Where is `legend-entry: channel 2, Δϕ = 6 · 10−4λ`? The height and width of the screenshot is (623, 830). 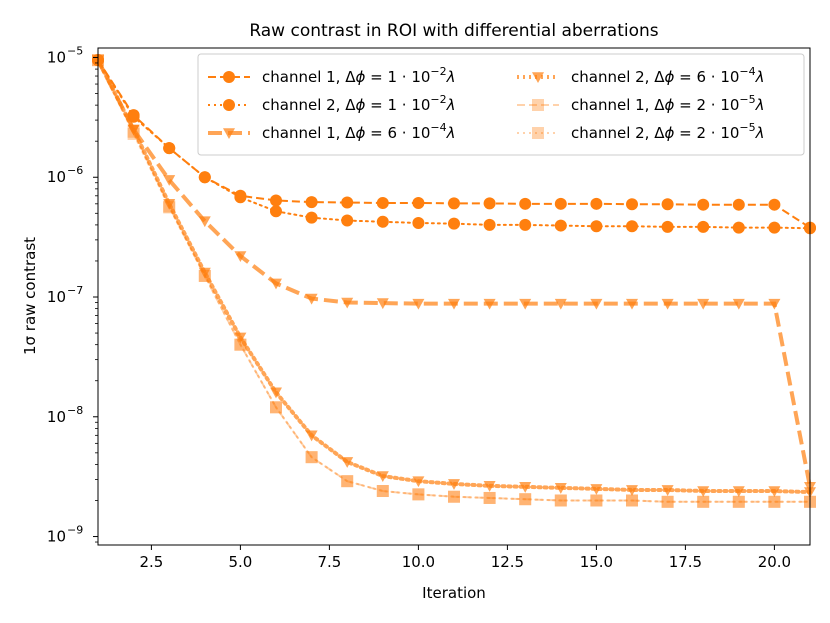
legend-entry: channel 2, Δϕ = 6 · 10−4λ is located at coordinates (641, 75).